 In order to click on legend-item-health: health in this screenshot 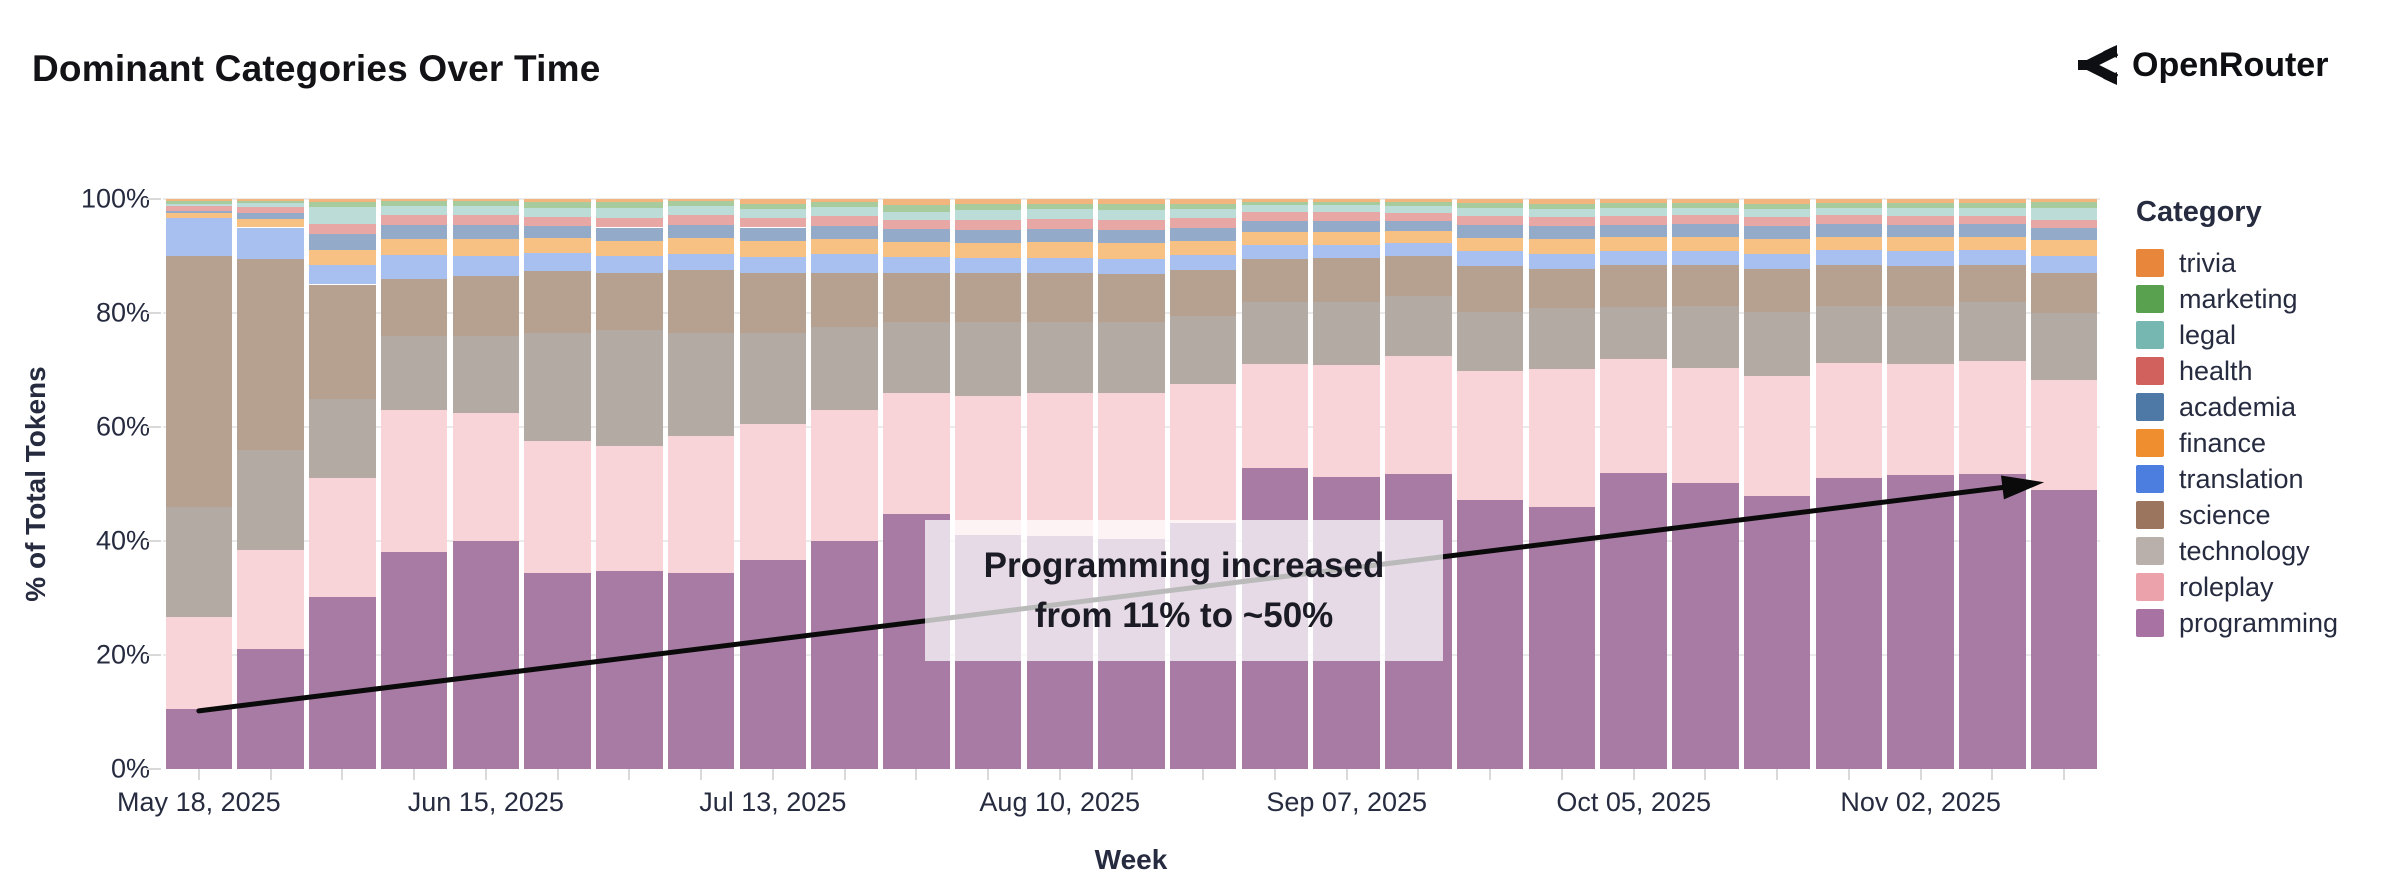, I will do `click(2256, 371)`.